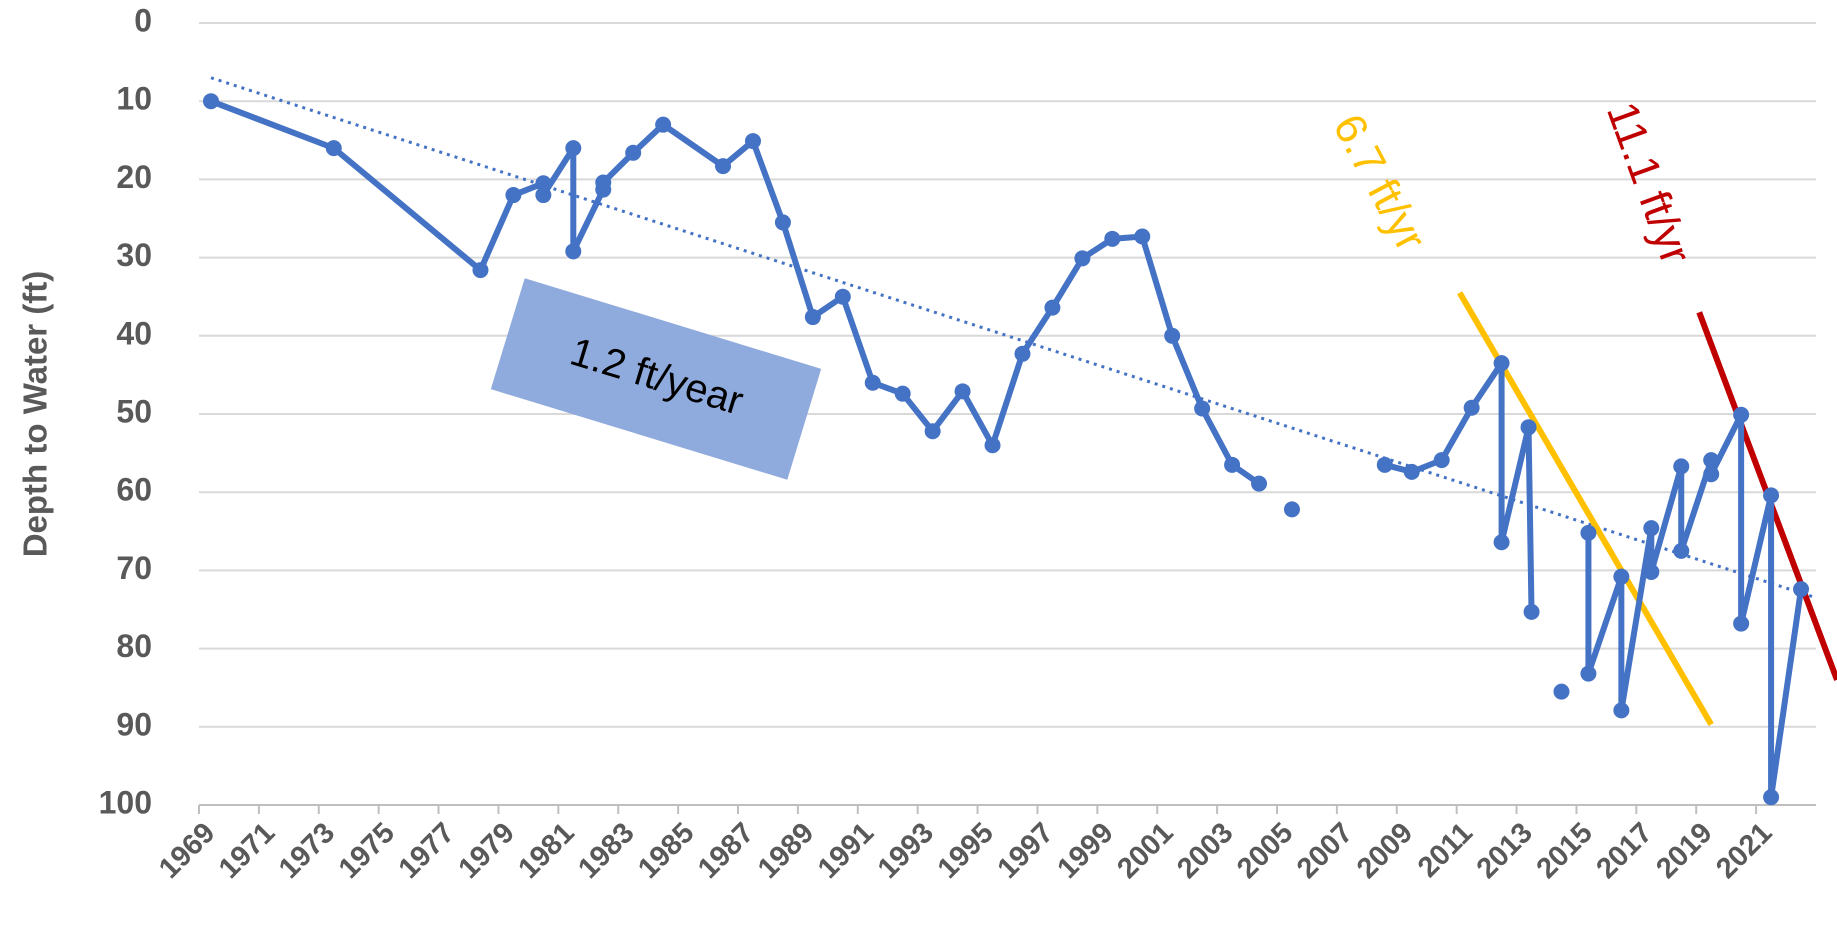  I want to click on y-tick-label: 60, so click(134, 490).